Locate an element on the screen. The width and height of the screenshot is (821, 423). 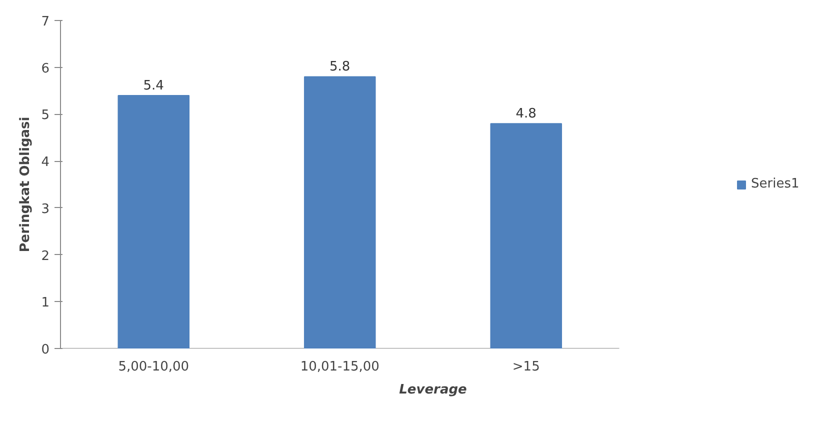
legend-label: Series1 is located at coordinates (775, 184).